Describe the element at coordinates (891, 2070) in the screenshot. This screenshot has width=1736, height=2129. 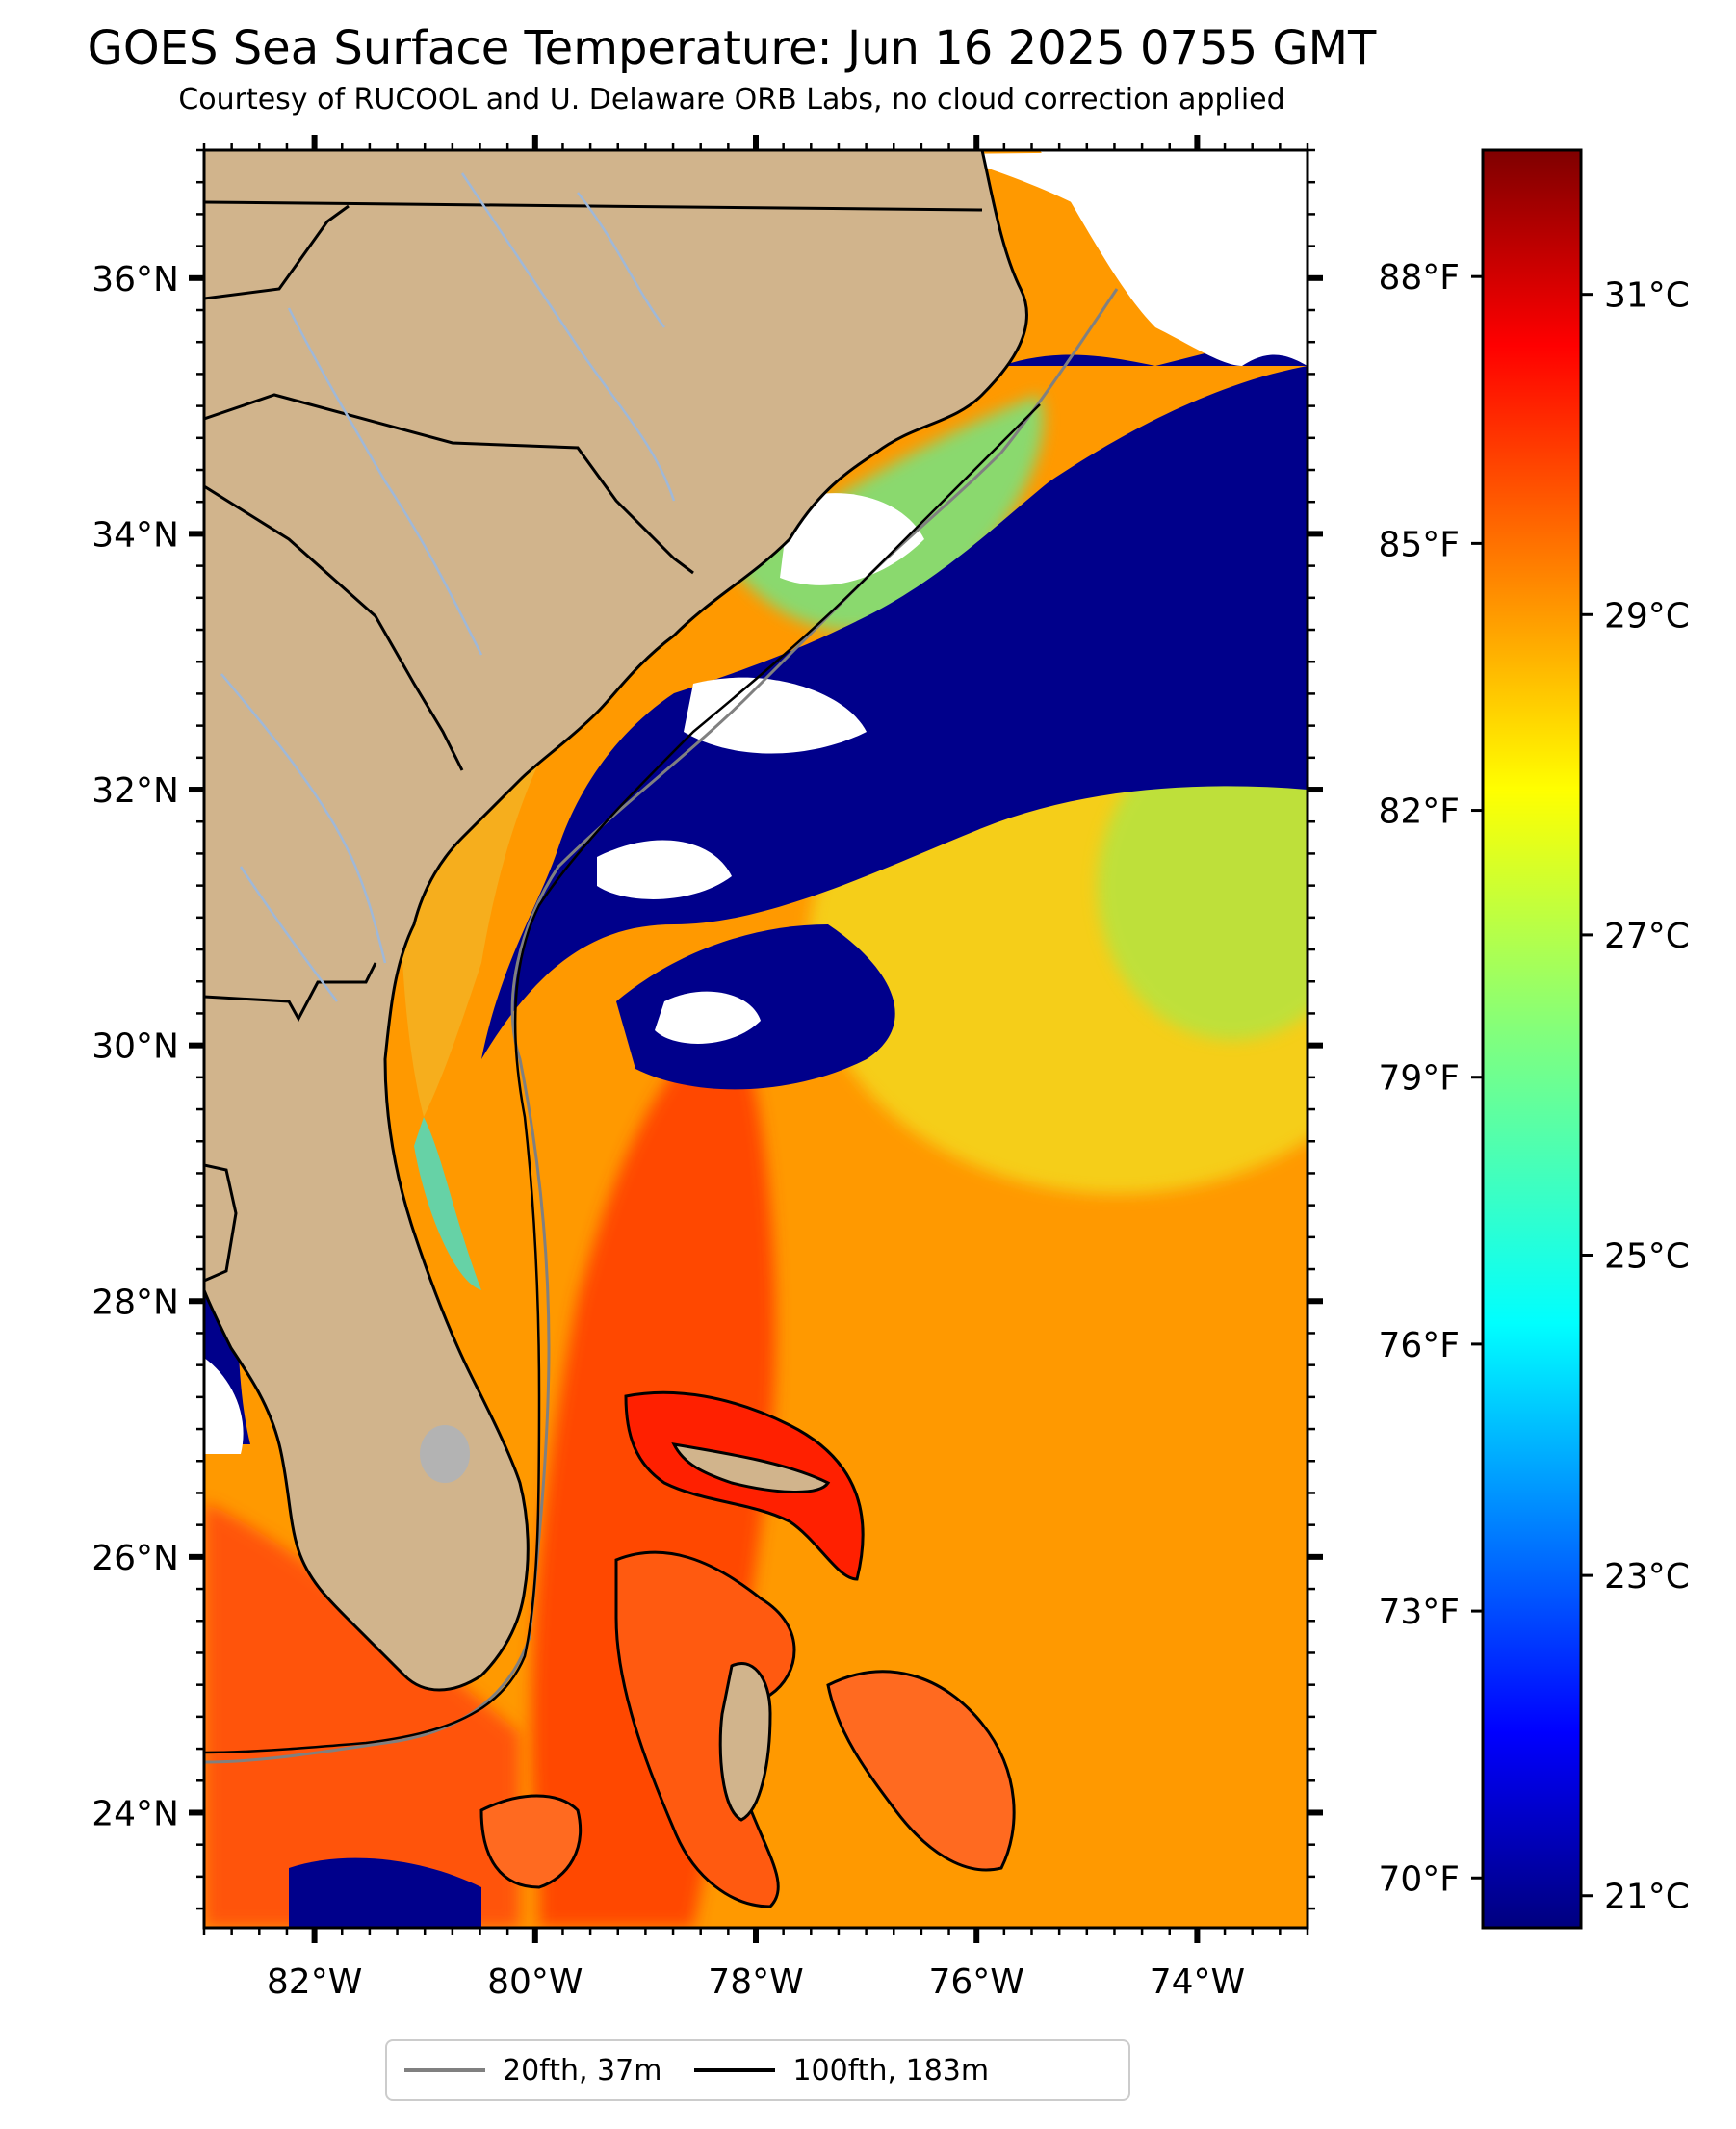
I see `legend-label-100fth: 100fth, 183m` at that location.